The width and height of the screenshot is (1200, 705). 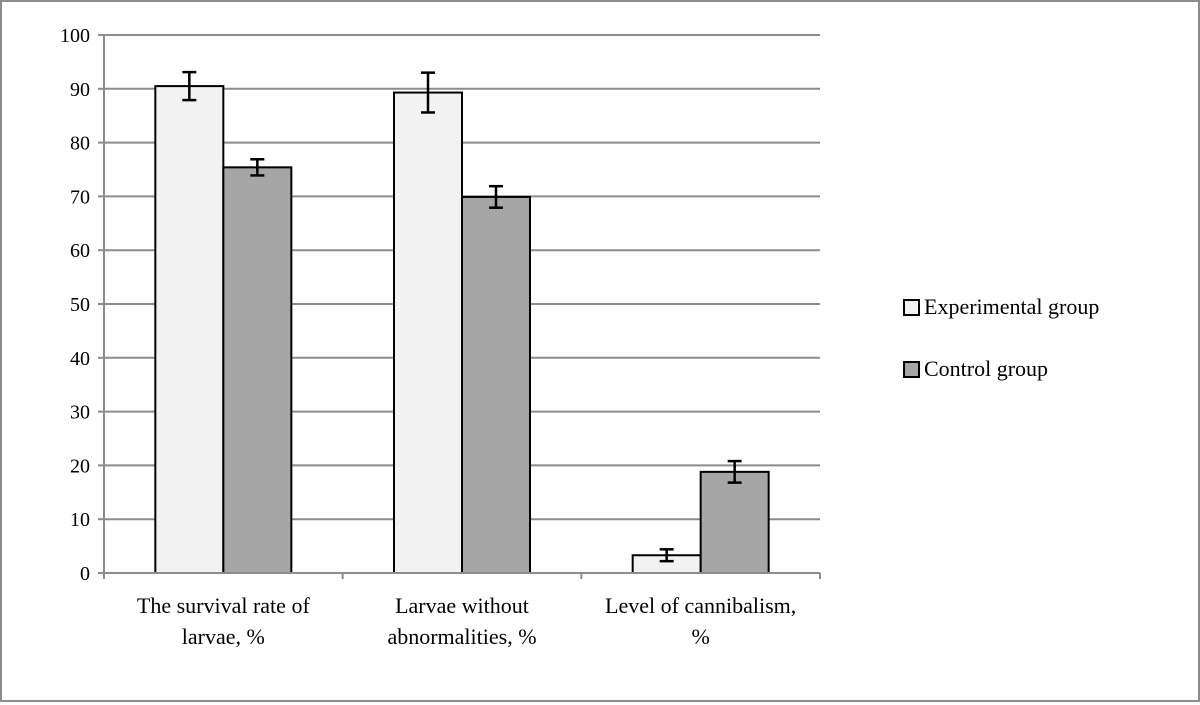 What do you see at coordinates (1001, 337) in the screenshot?
I see `legend: Experimental group Control group` at bounding box center [1001, 337].